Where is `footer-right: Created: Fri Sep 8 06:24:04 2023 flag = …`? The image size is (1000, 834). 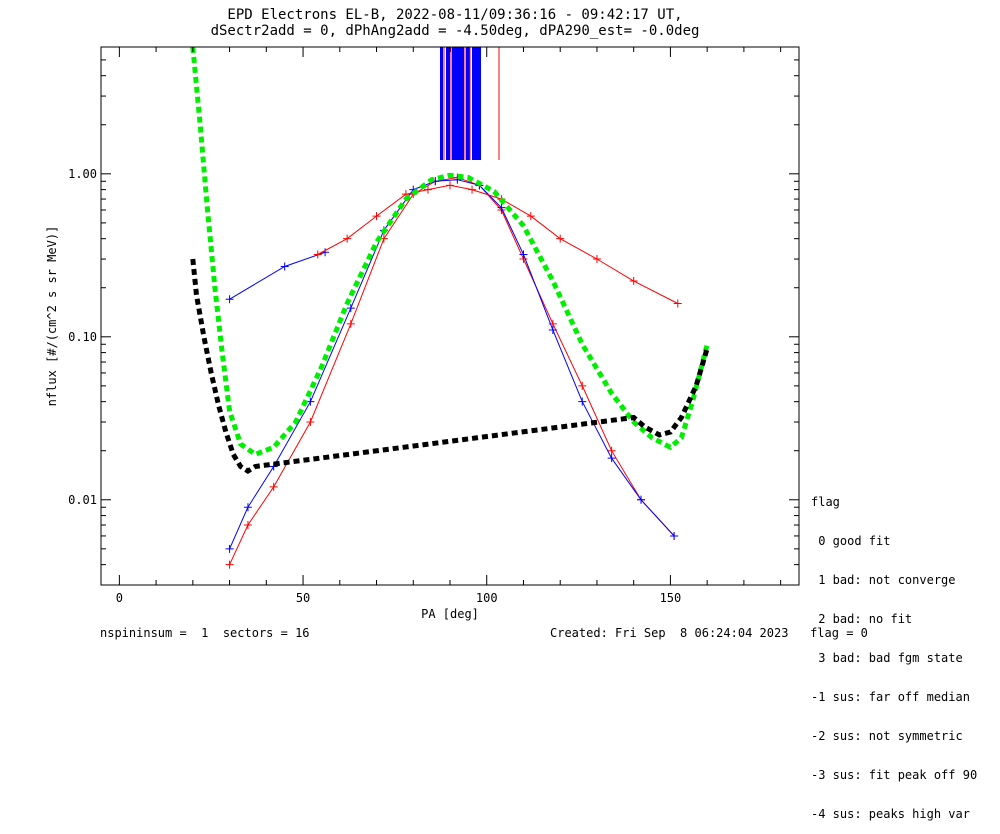 footer-right: Created: Fri Sep 8 06:24:04 2023 flag = … is located at coordinates (709, 633).